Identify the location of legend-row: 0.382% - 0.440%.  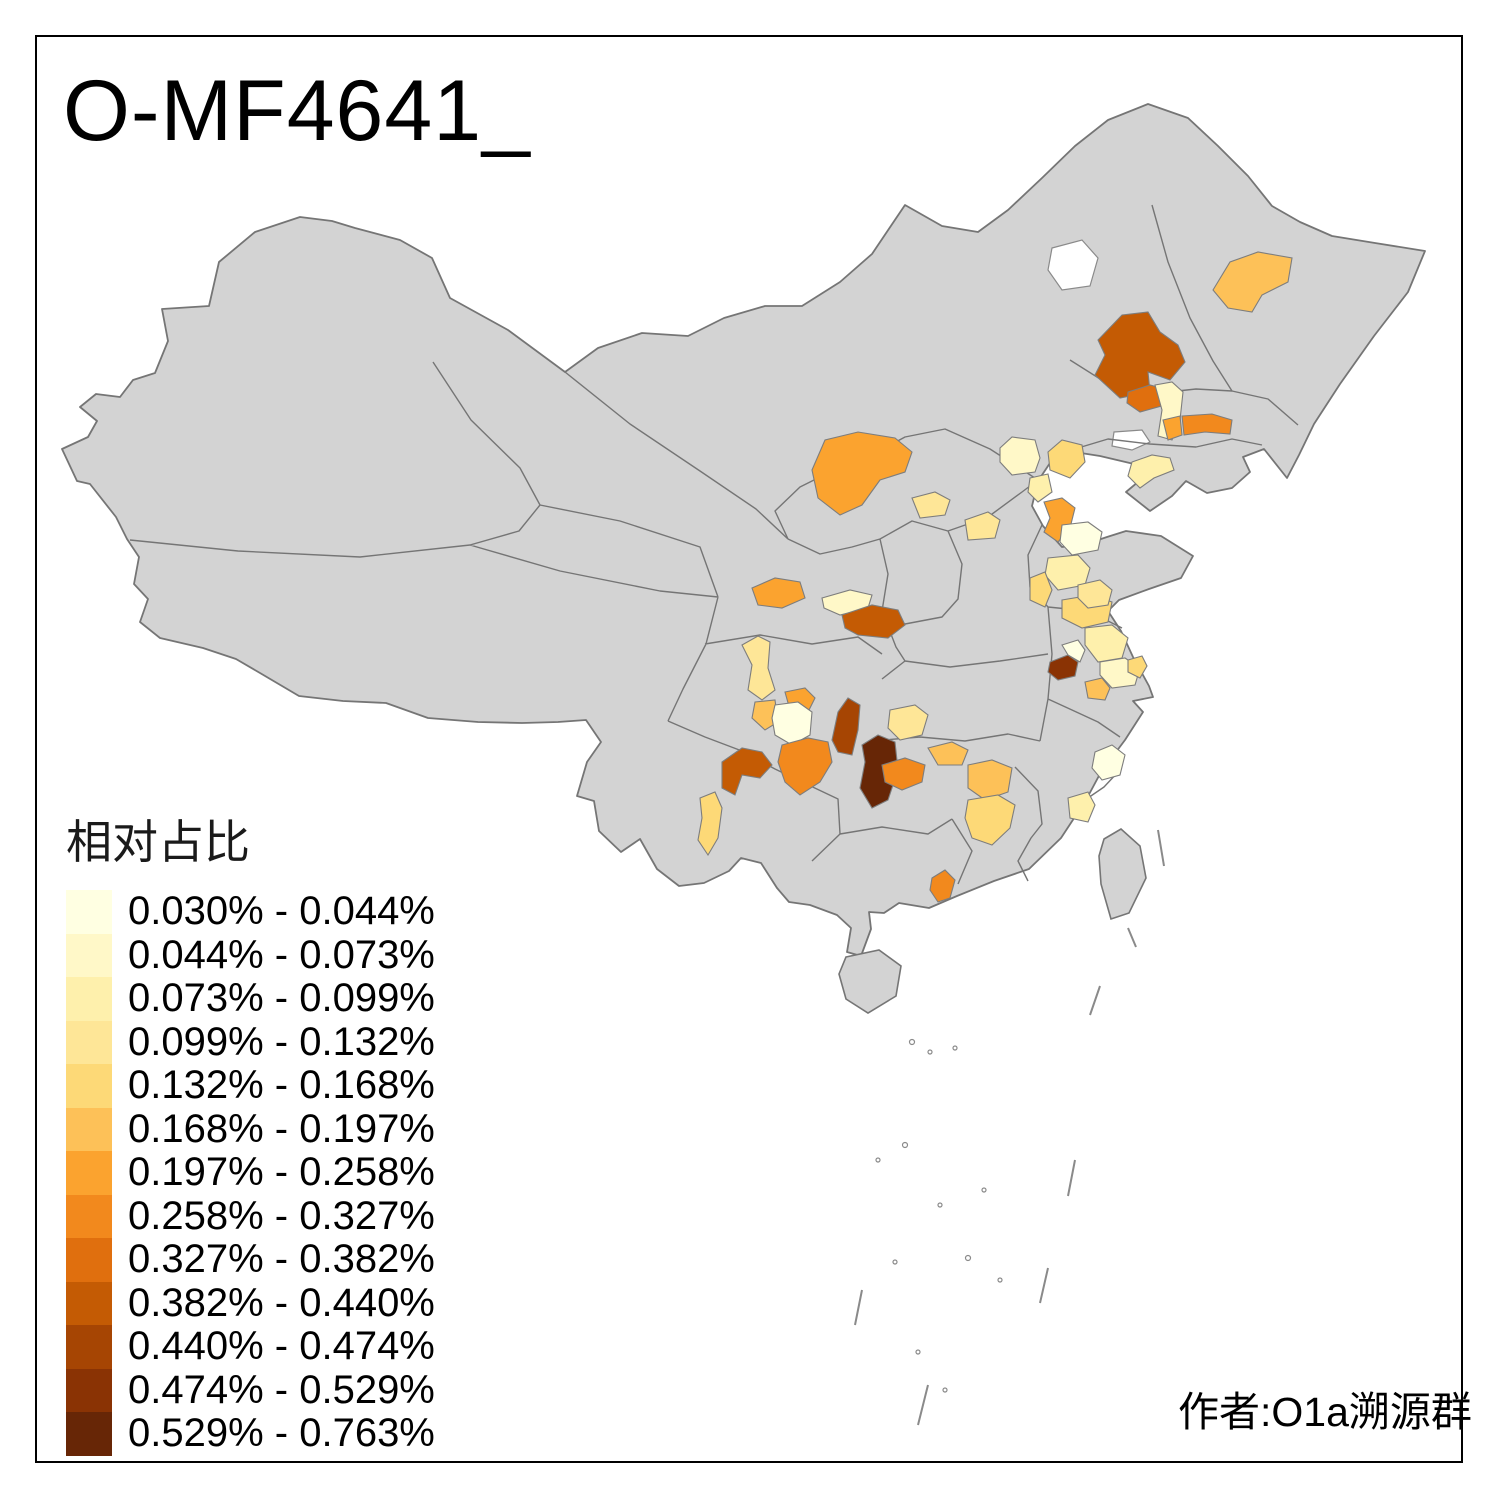
(250, 1302).